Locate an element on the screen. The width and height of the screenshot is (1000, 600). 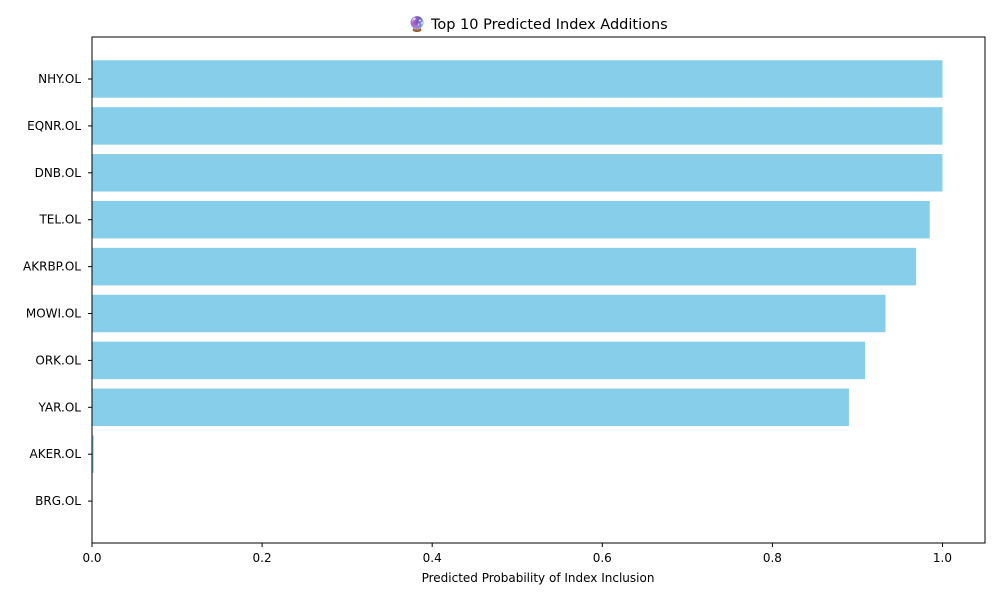
y-tick-label: EQNR.OL is located at coordinates (54, 126).